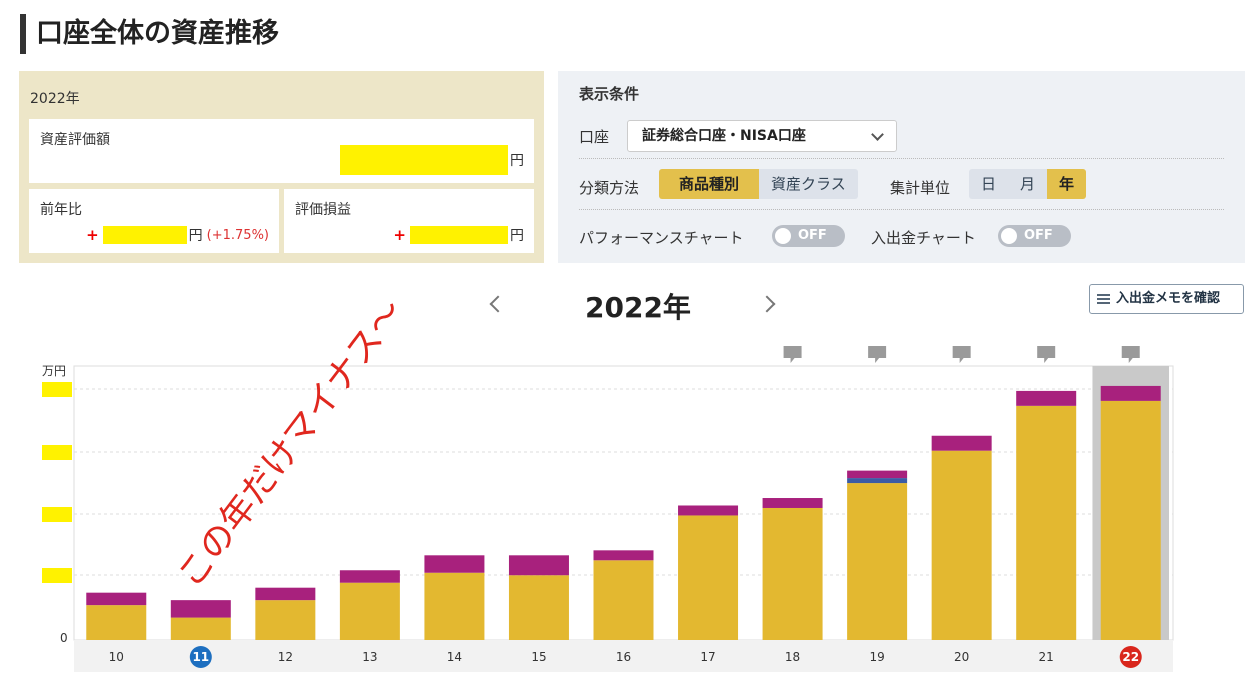  Describe the element at coordinates (285, 657) in the screenshot. I see `x-tick-label: 12` at that location.